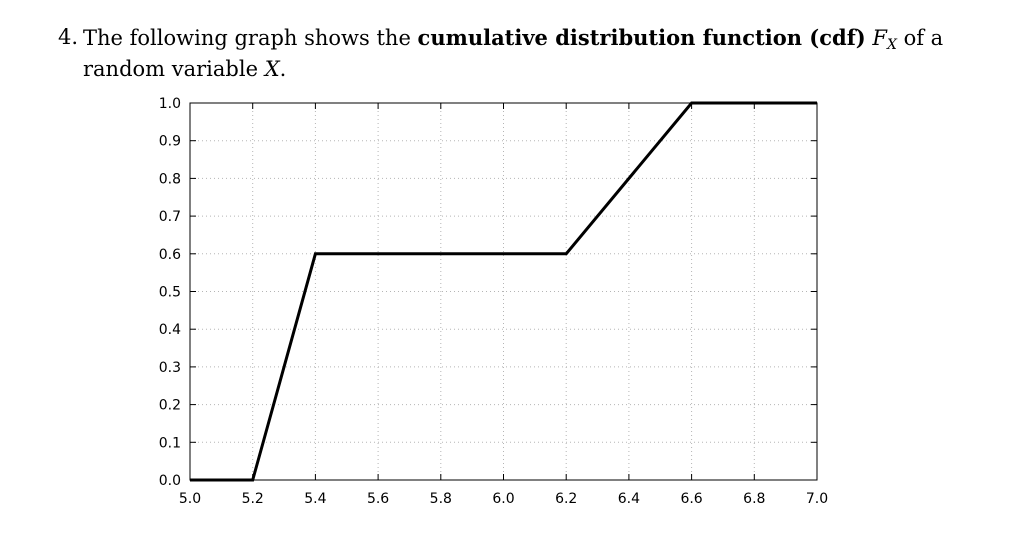 The image size is (1024, 548). Describe the element at coordinates (691, 499) in the screenshot. I see `x-tick-label: 6.6` at that location.